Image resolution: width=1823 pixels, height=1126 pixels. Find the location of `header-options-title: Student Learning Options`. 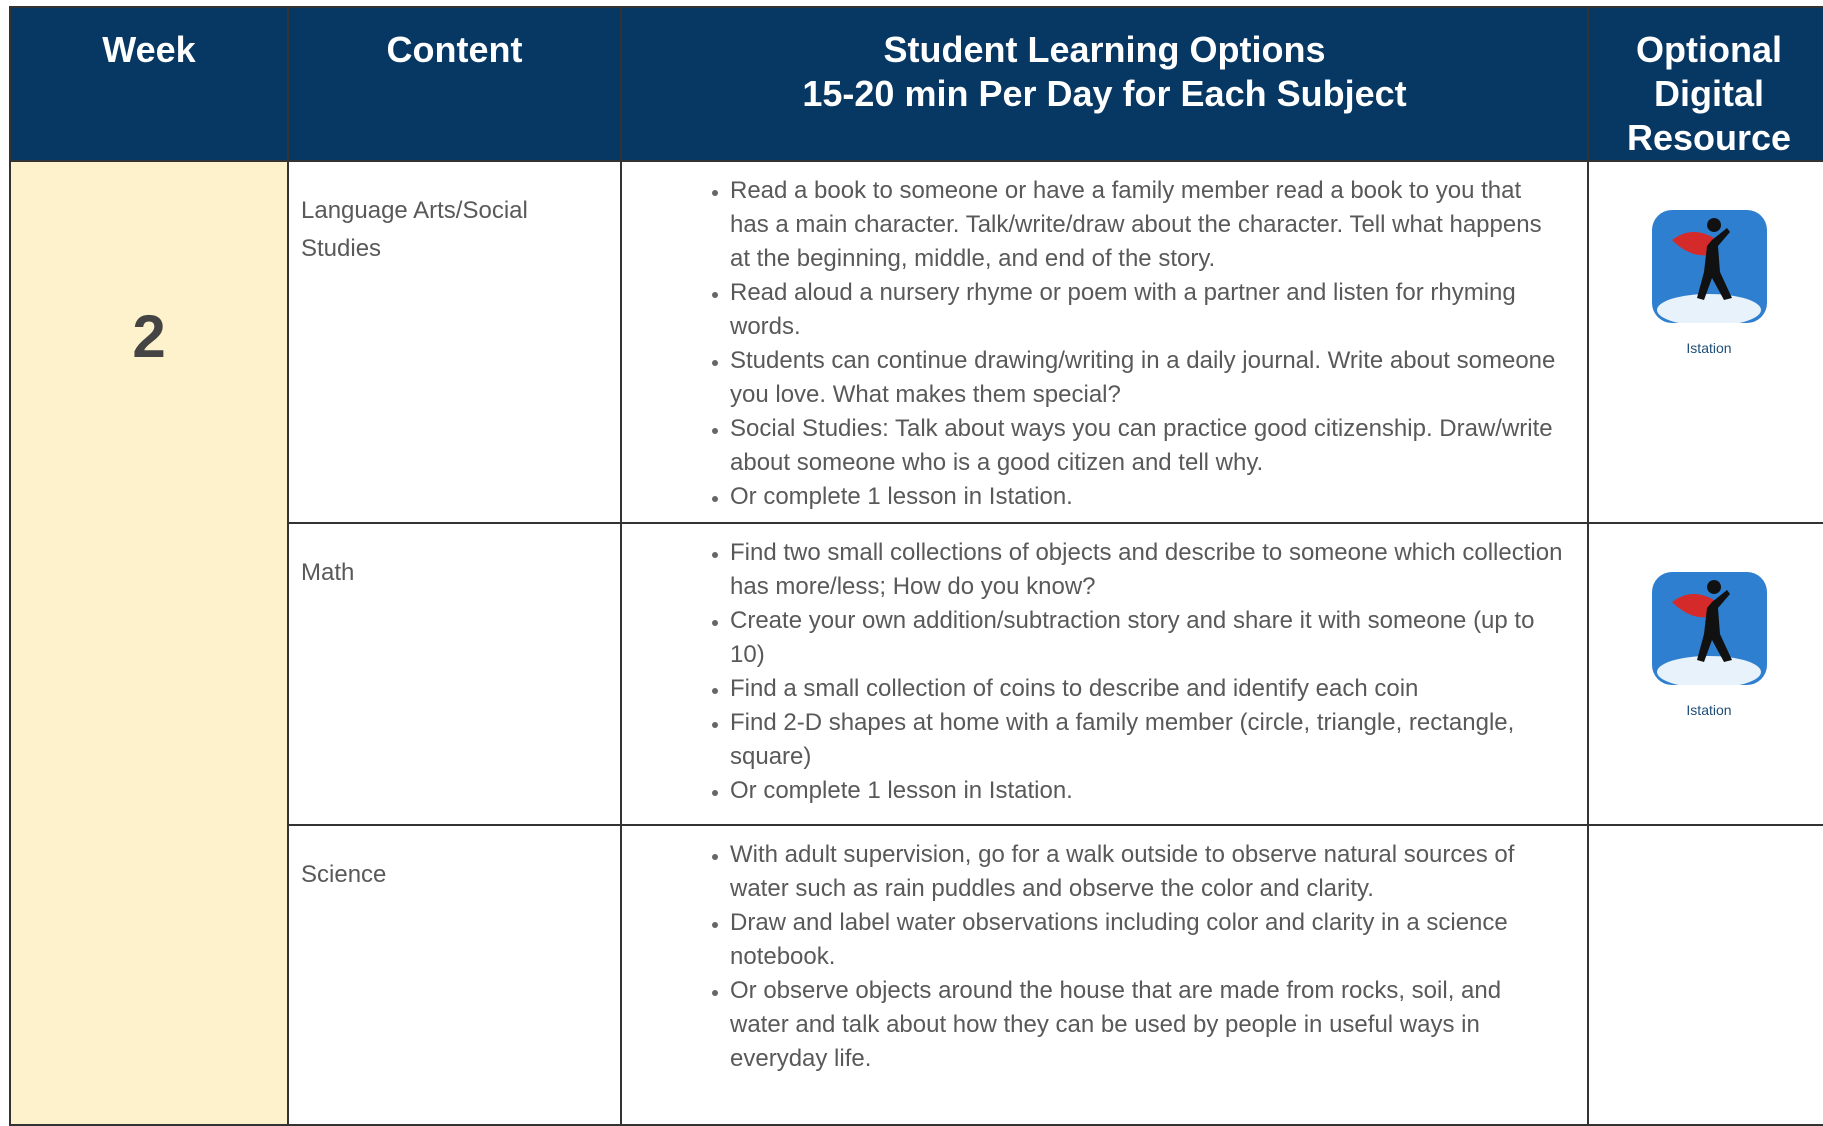

header-options-title: Student Learning Options is located at coordinates (1104, 49).